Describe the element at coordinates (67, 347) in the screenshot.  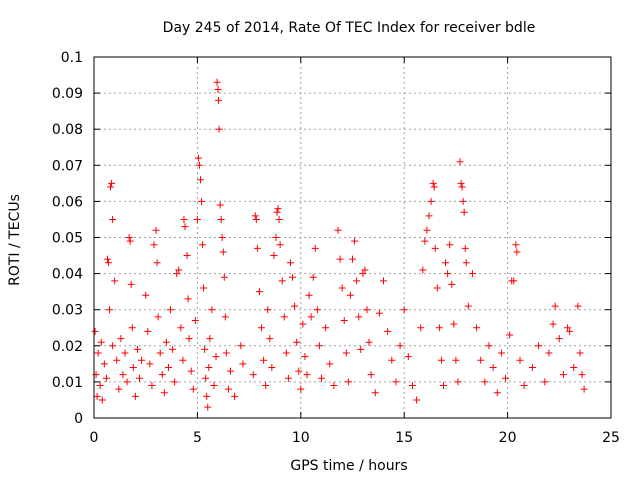
I see `y-tick-label: 0.02` at that location.